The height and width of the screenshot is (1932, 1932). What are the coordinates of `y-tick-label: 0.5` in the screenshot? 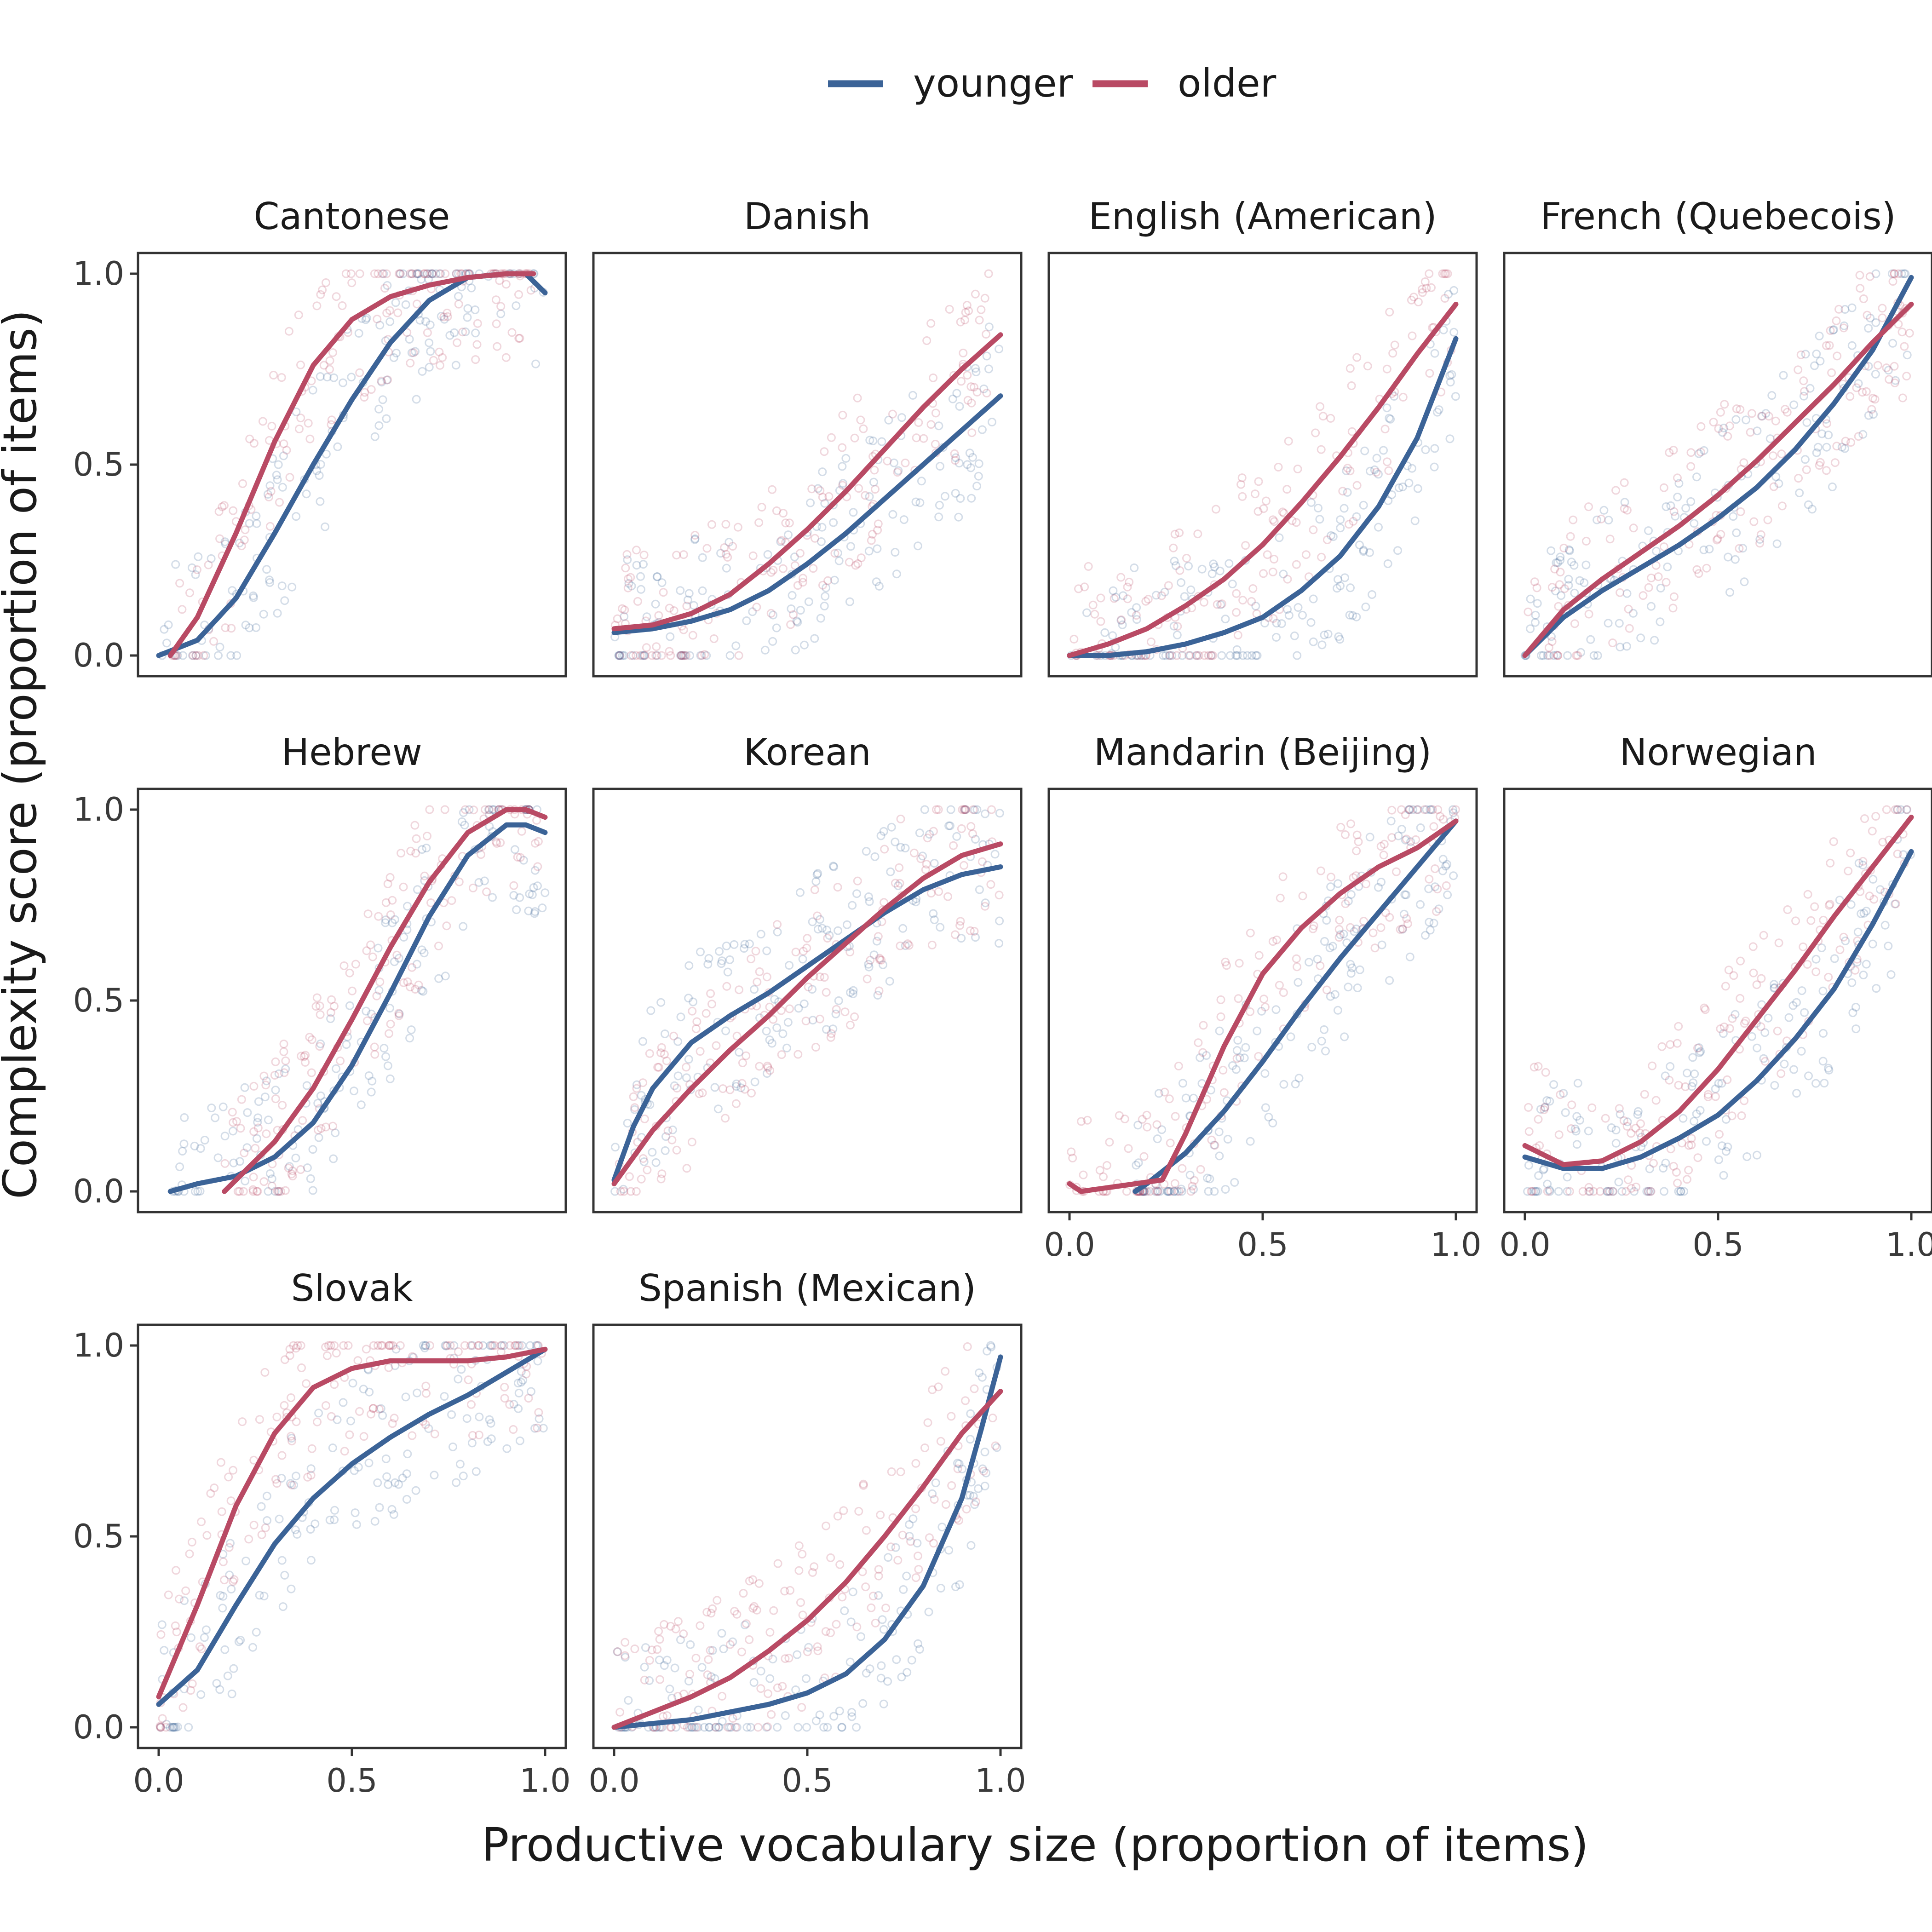 It's located at (98, 1536).